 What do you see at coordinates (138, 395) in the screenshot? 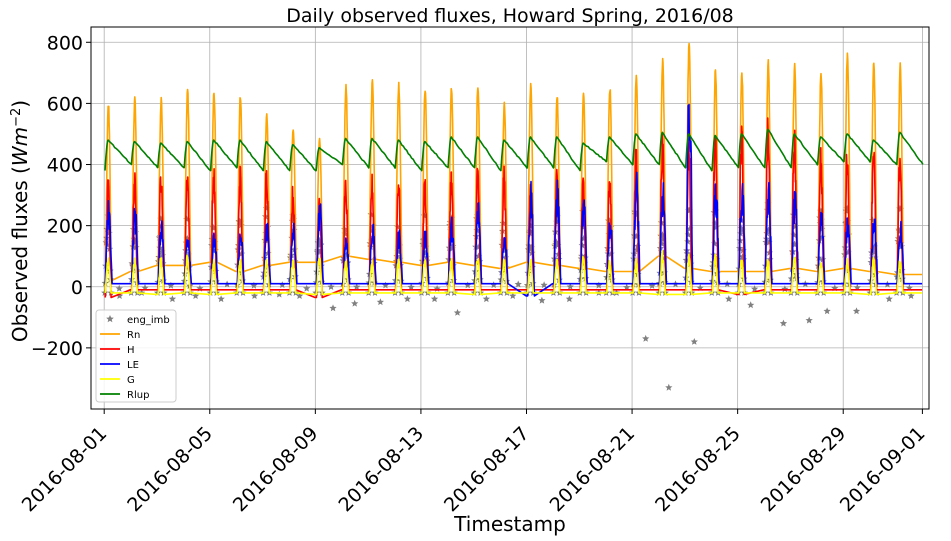
I see `legend-label-Rlup: Rlup` at bounding box center [138, 395].